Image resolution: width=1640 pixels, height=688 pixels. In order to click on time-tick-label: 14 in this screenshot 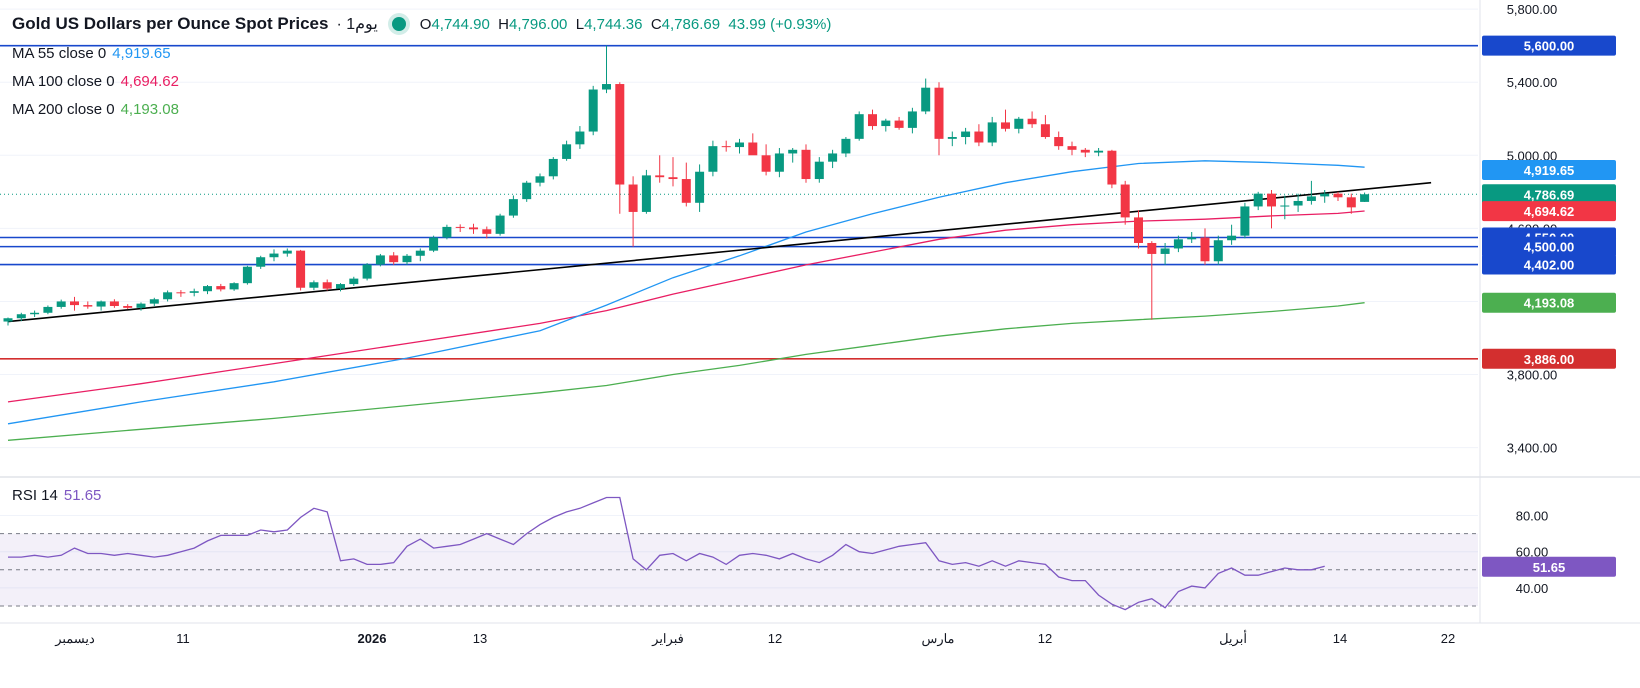, I will do `click(1340, 638)`.